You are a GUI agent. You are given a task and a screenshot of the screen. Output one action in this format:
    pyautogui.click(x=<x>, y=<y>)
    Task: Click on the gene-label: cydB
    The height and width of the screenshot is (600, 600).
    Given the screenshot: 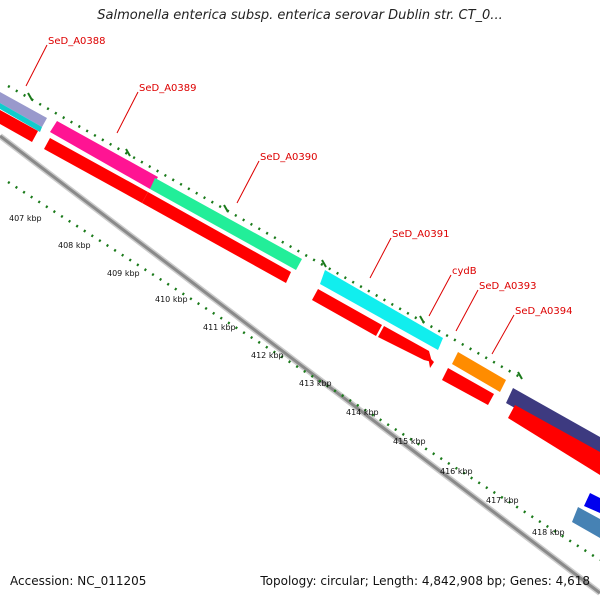 What is the action you would take?
    pyautogui.click(x=464, y=271)
    